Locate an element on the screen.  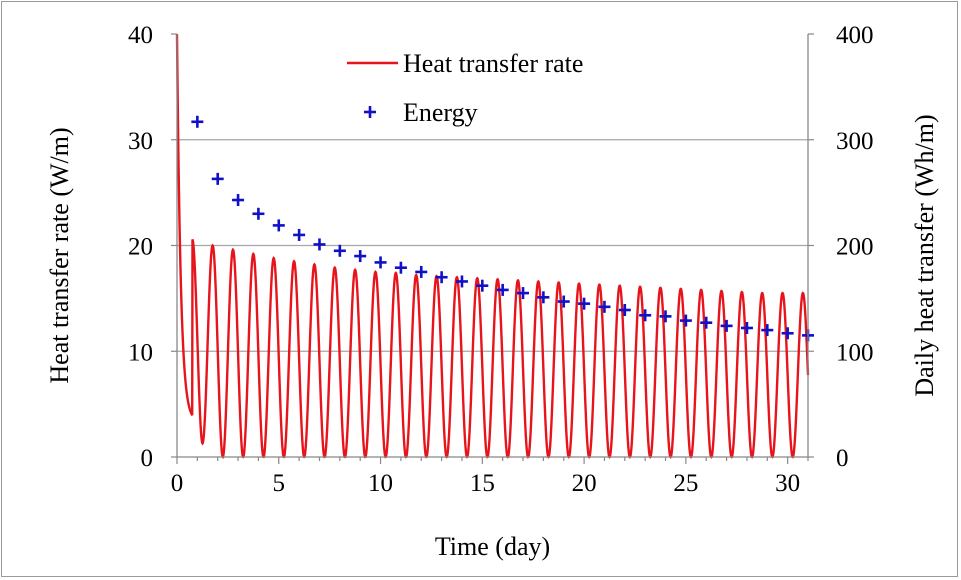
right-y-tick-label: 200 is located at coordinates (855, 247).